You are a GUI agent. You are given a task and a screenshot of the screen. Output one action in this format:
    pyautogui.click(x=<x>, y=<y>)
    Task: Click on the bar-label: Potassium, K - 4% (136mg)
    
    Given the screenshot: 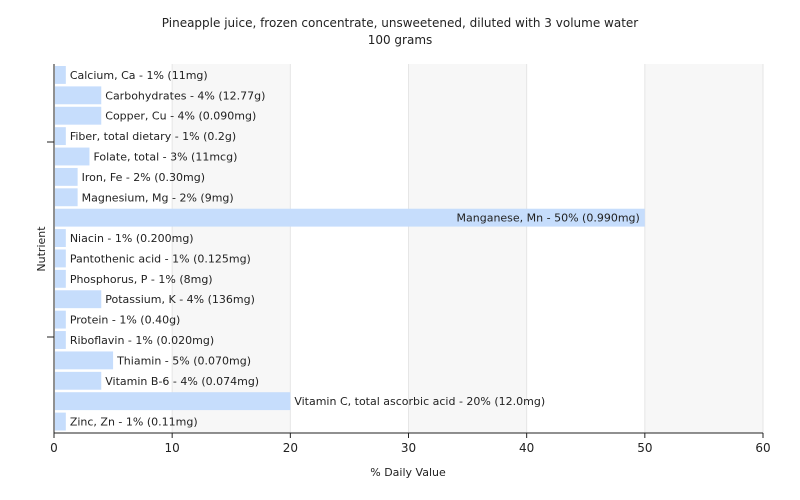 What is the action you would take?
    pyautogui.click(x=180, y=299)
    